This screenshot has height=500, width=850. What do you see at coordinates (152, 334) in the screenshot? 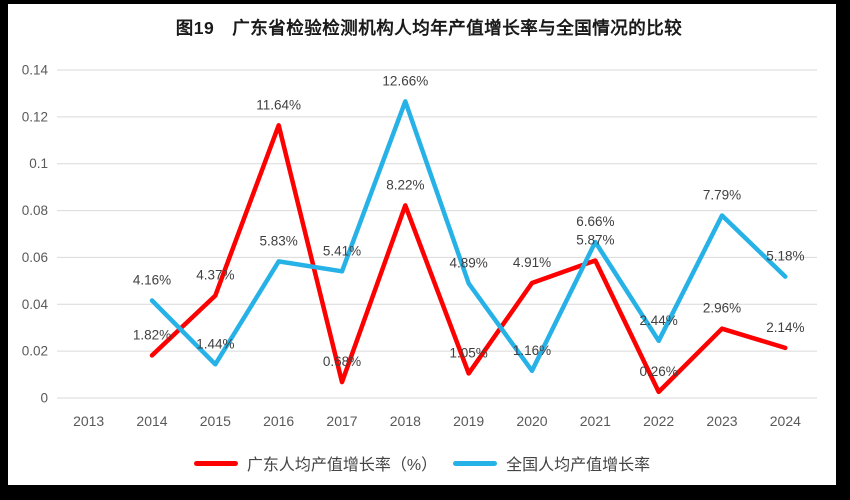
I see `data-label: 1.82%` at bounding box center [152, 334].